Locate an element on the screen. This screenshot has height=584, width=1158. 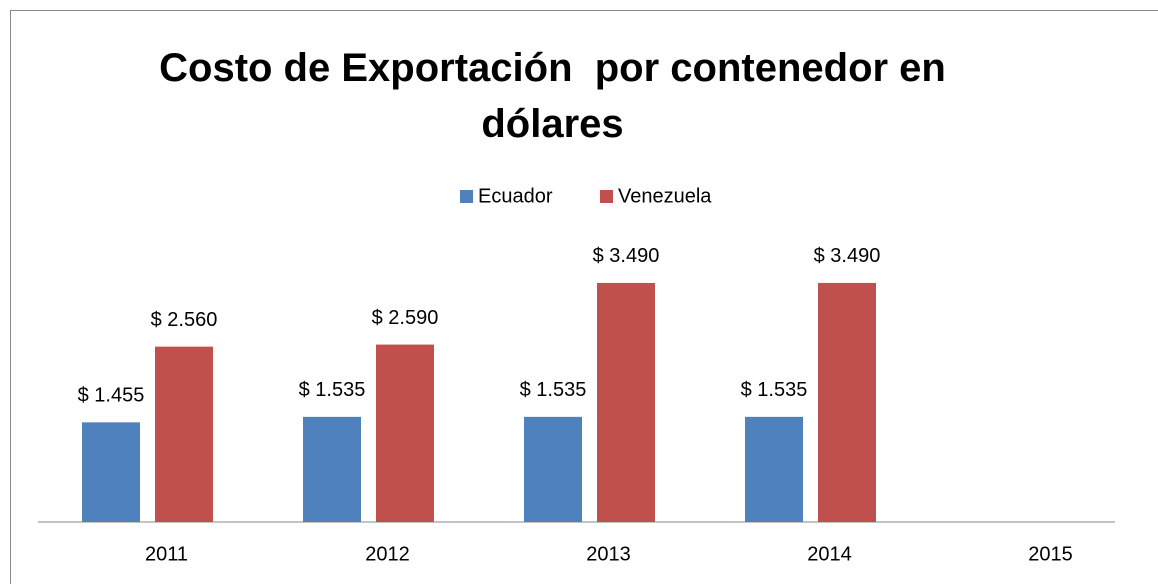
x-tick-label: 2015 is located at coordinates (1050, 554).